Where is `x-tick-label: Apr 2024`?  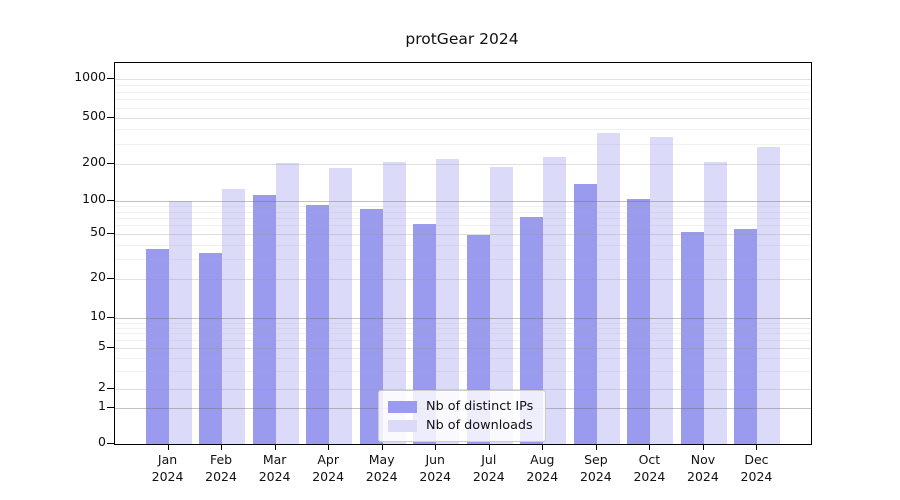 x-tick-label: Apr 2024 is located at coordinates (328, 468).